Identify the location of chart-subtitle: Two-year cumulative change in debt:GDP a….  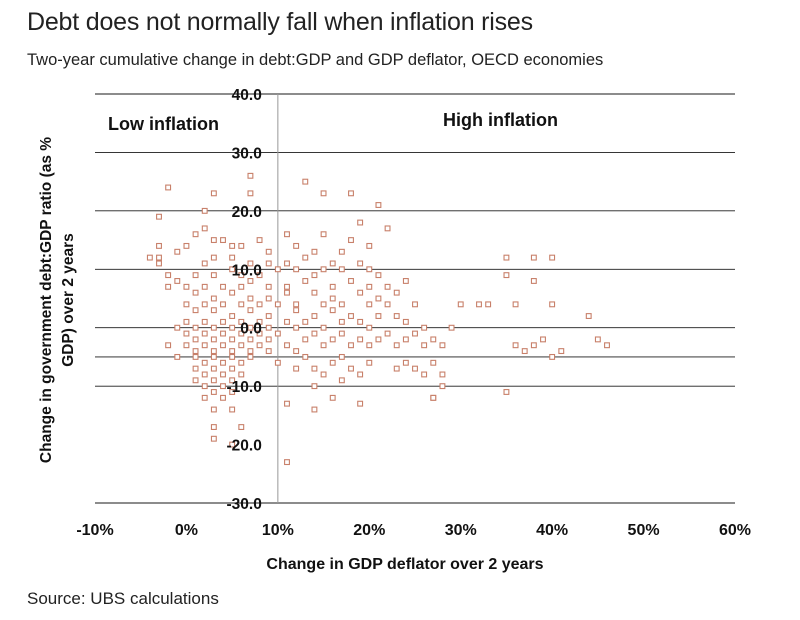
(315, 60).